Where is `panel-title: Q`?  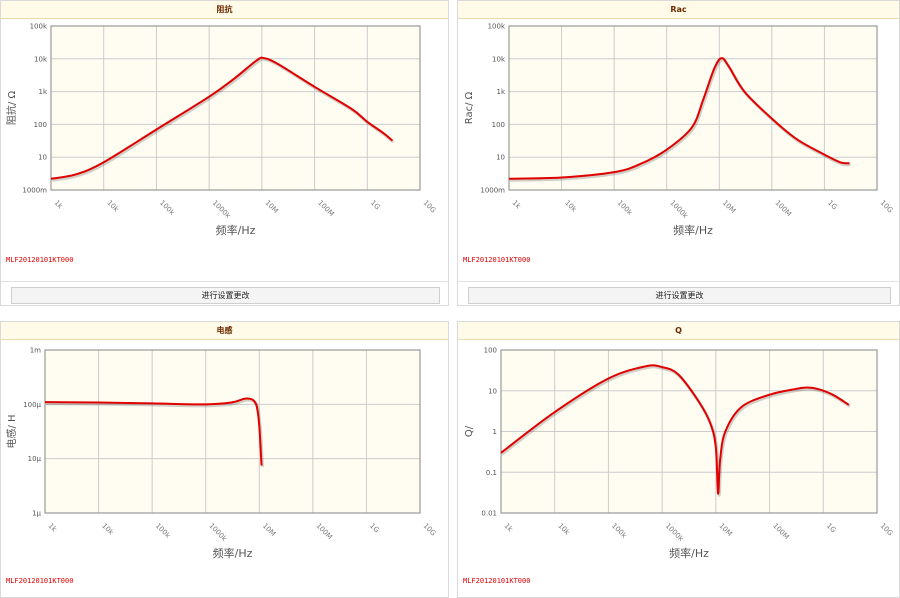
panel-title: Q is located at coordinates (678, 331).